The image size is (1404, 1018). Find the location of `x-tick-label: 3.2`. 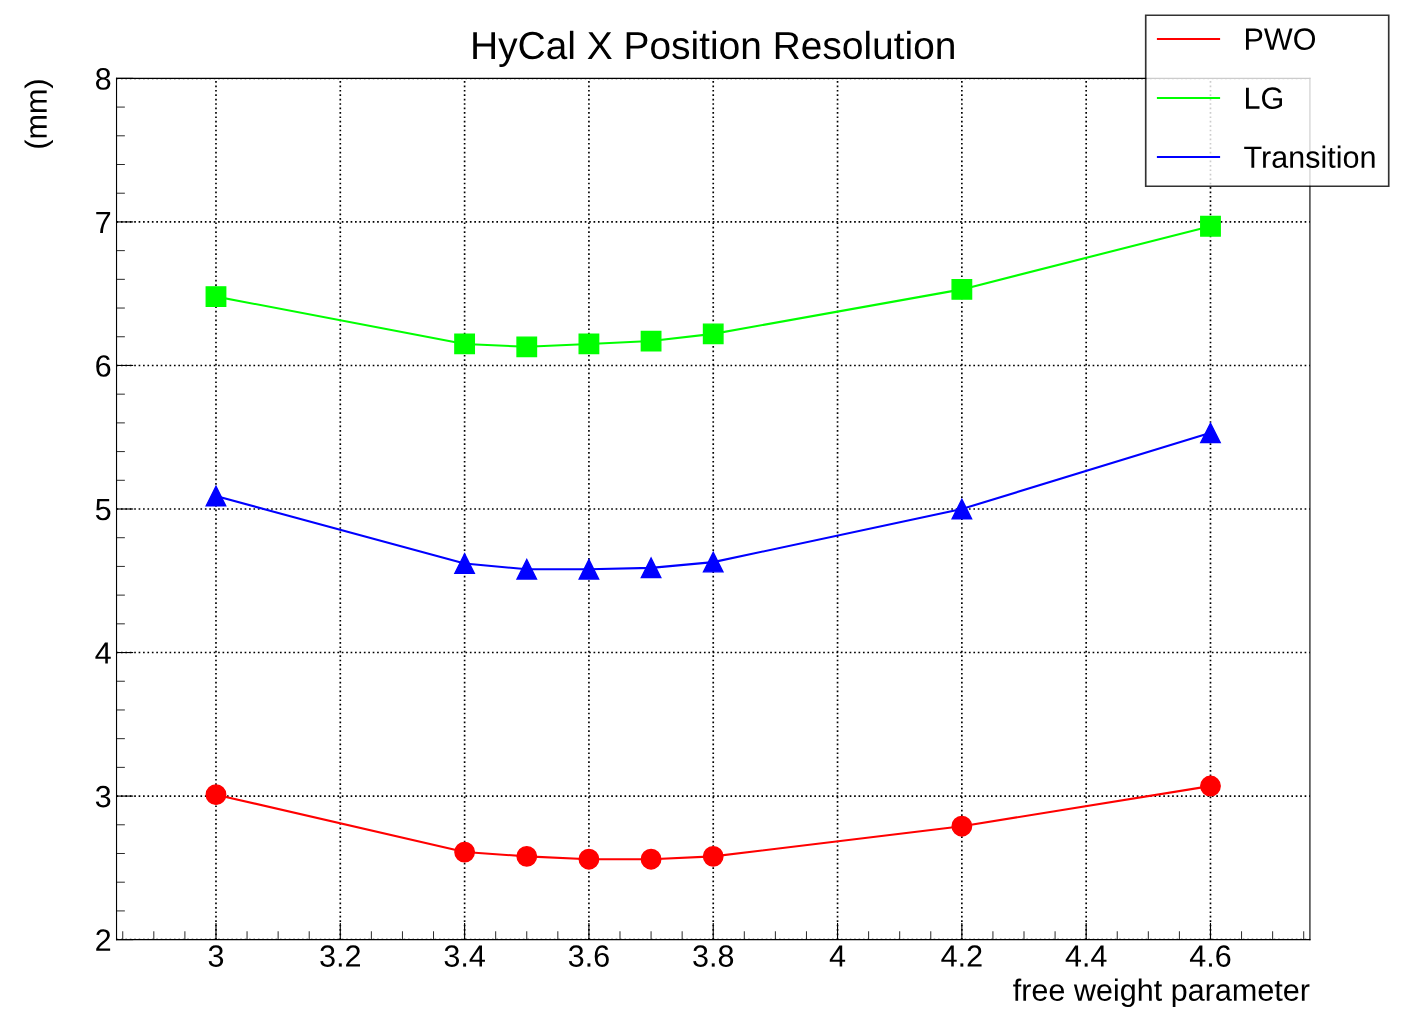

x-tick-label: 3.2 is located at coordinates (340, 956).